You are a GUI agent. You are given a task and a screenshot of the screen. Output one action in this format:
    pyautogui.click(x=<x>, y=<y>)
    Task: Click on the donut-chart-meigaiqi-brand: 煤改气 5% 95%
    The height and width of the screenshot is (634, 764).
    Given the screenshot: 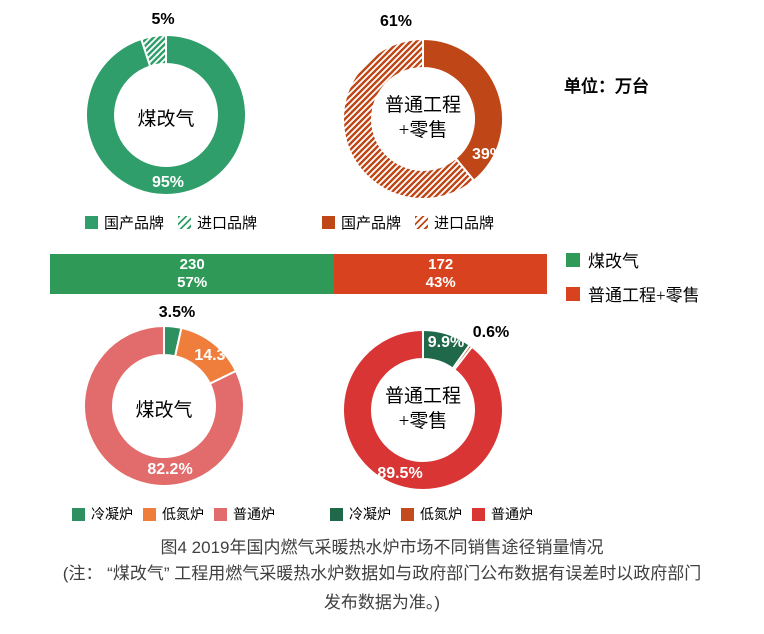 What is the action you would take?
    pyautogui.click(x=166, y=108)
    